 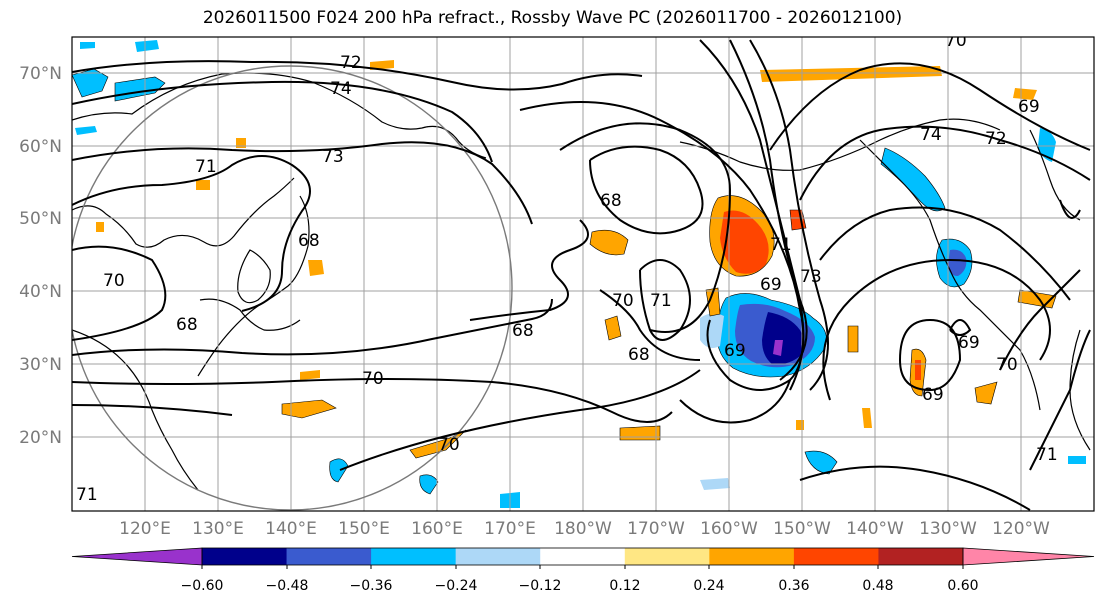 I want to click on lat-tick-label: 40°N, so click(x=40, y=292).